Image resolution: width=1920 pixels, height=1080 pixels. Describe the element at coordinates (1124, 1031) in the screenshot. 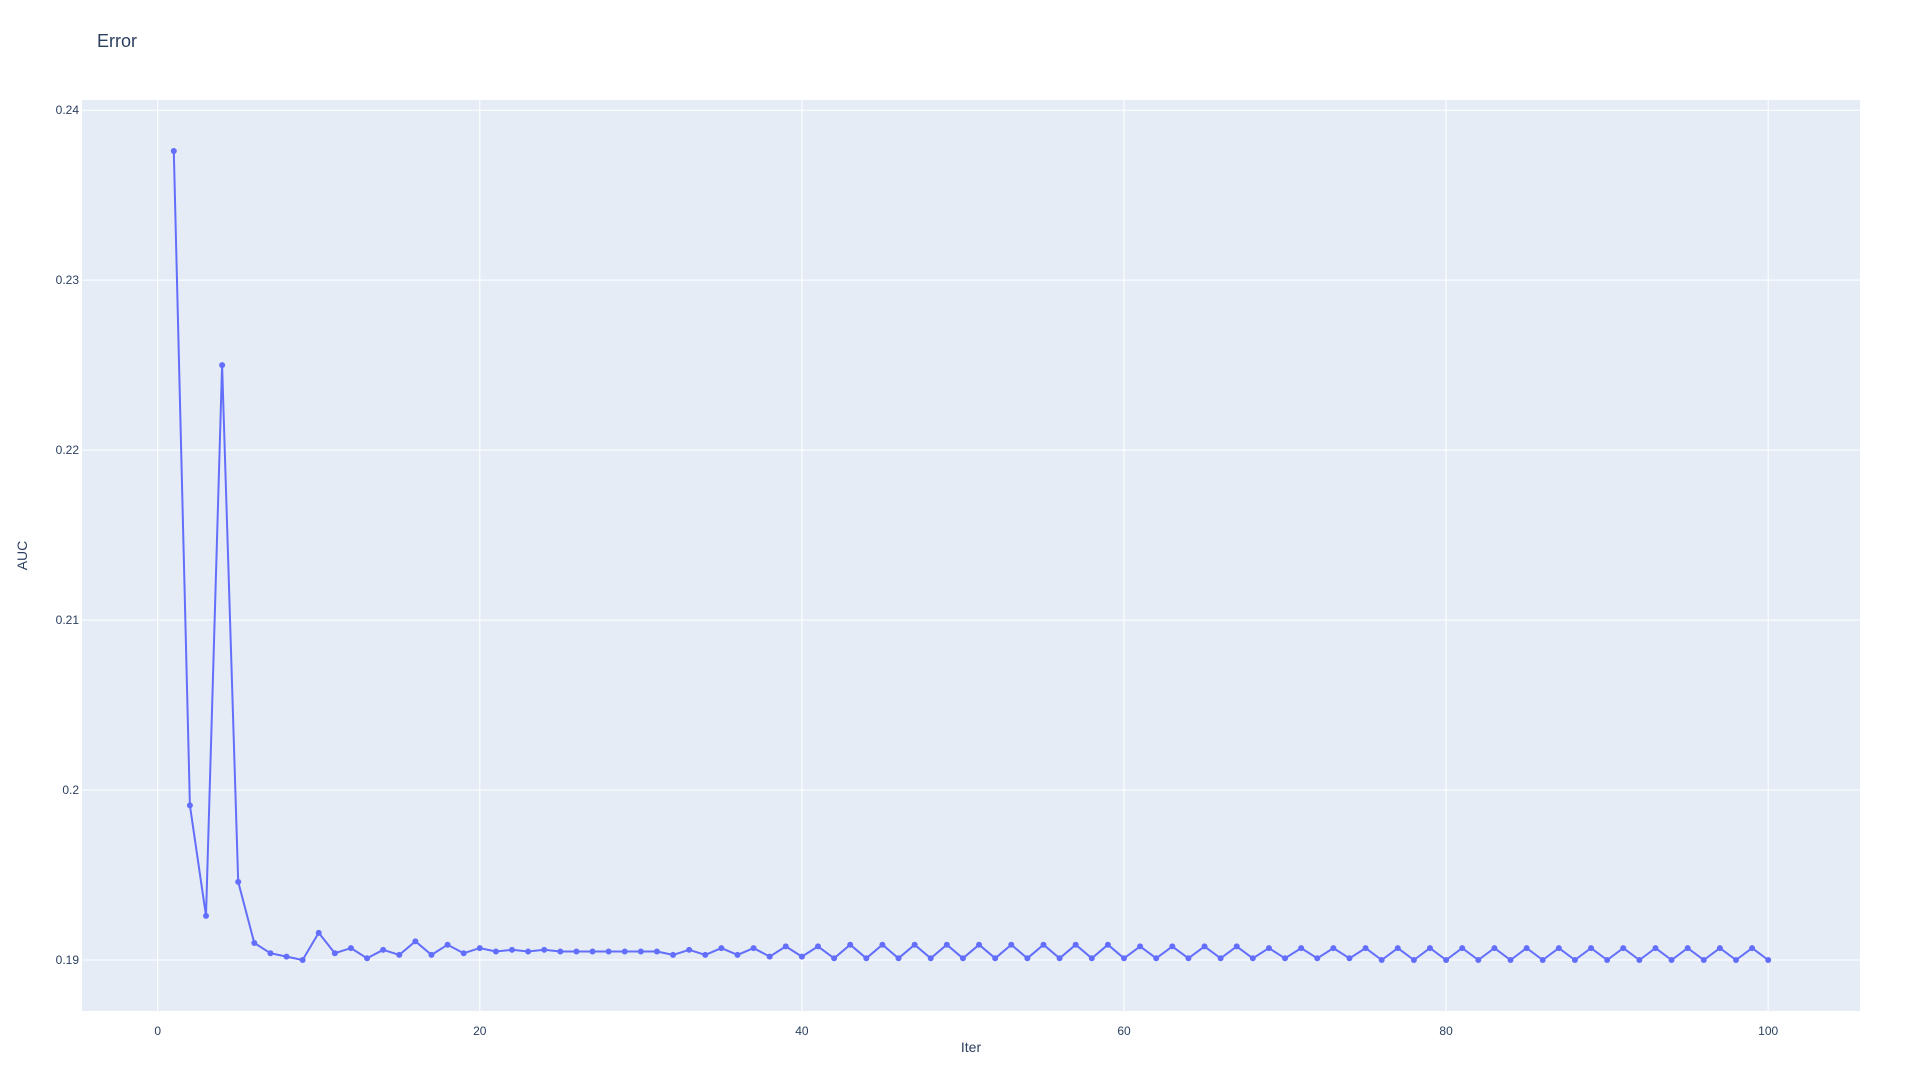

I see `x-tick-label: 60` at that location.